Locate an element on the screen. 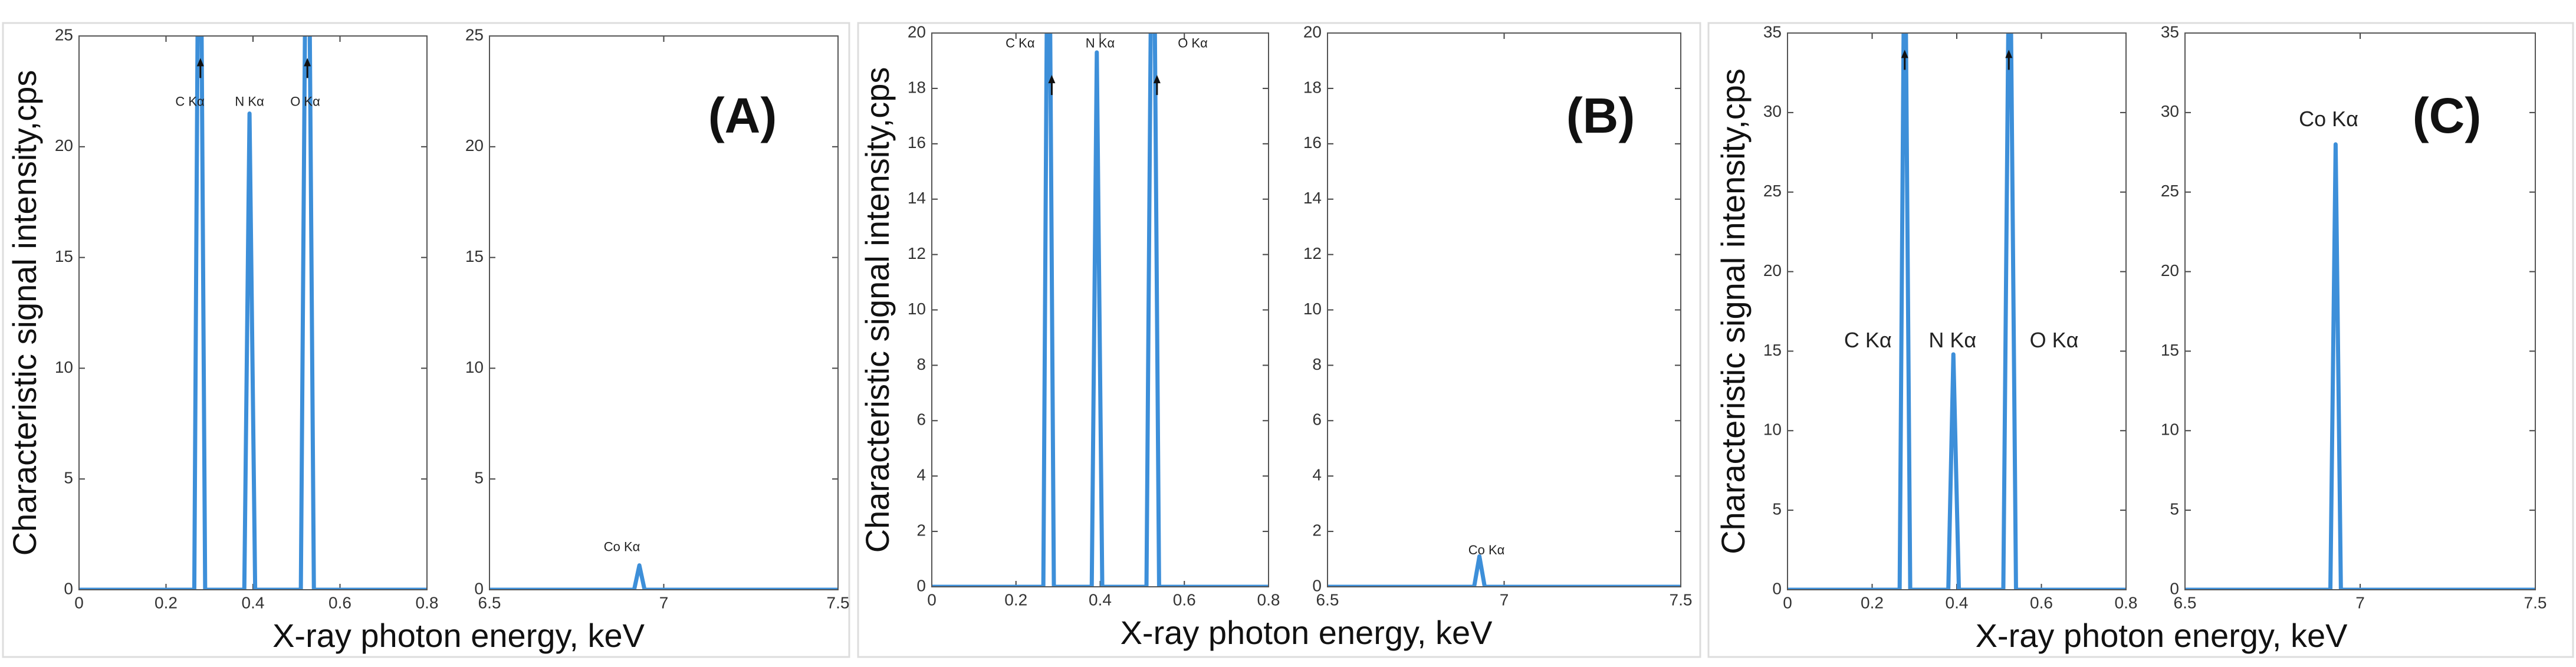  x-tick-label: 0.4 is located at coordinates (253, 602).